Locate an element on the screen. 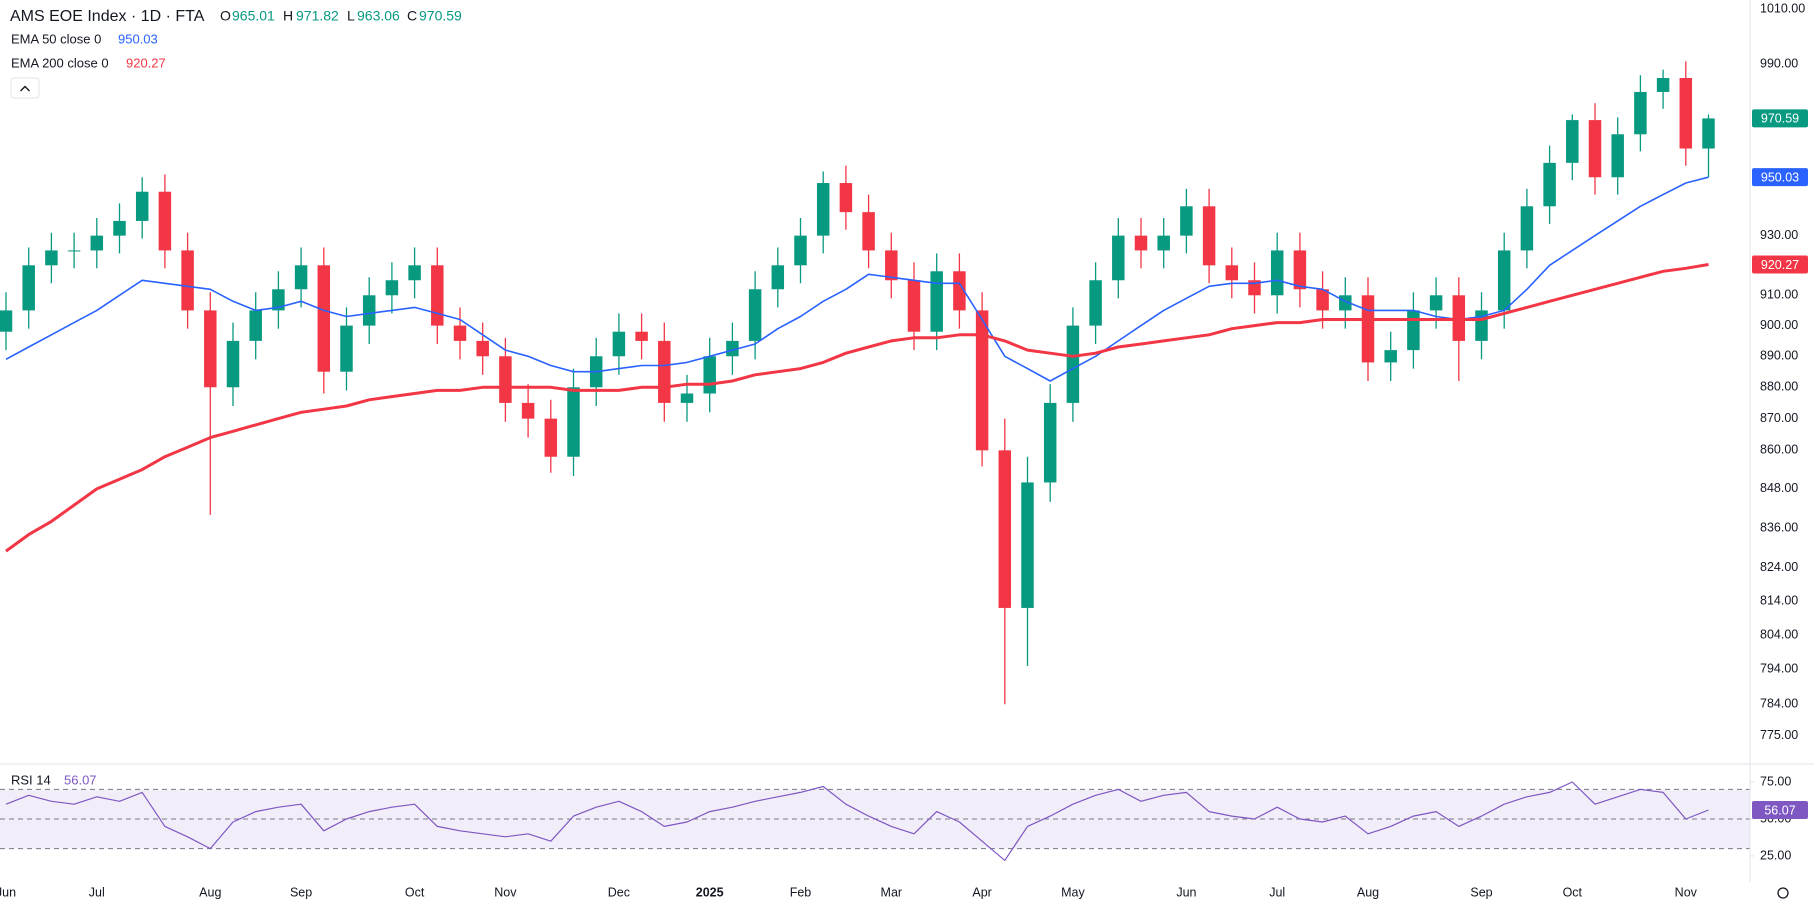  legend-entry: EMA 50 close 0 is located at coordinates (56, 38).